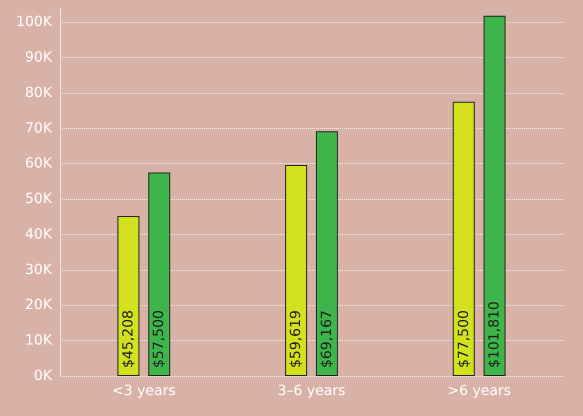 The height and width of the screenshot is (416, 583). Describe the element at coordinates (296, 339) in the screenshot. I see `data-label: $59,619` at that location.